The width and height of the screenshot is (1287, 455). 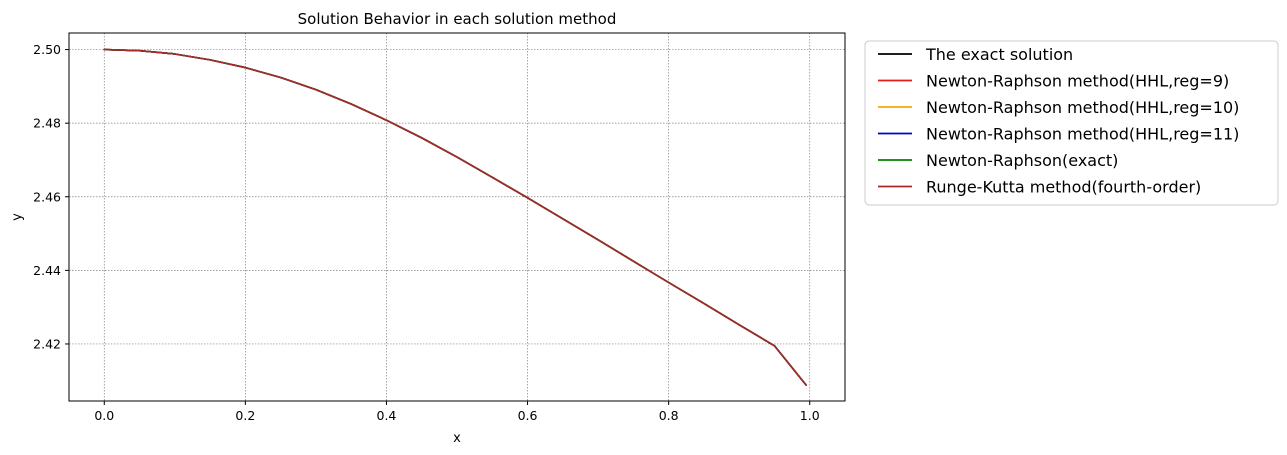 What do you see at coordinates (669, 415) in the screenshot?
I see `x-tick-label: 0.8` at bounding box center [669, 415].